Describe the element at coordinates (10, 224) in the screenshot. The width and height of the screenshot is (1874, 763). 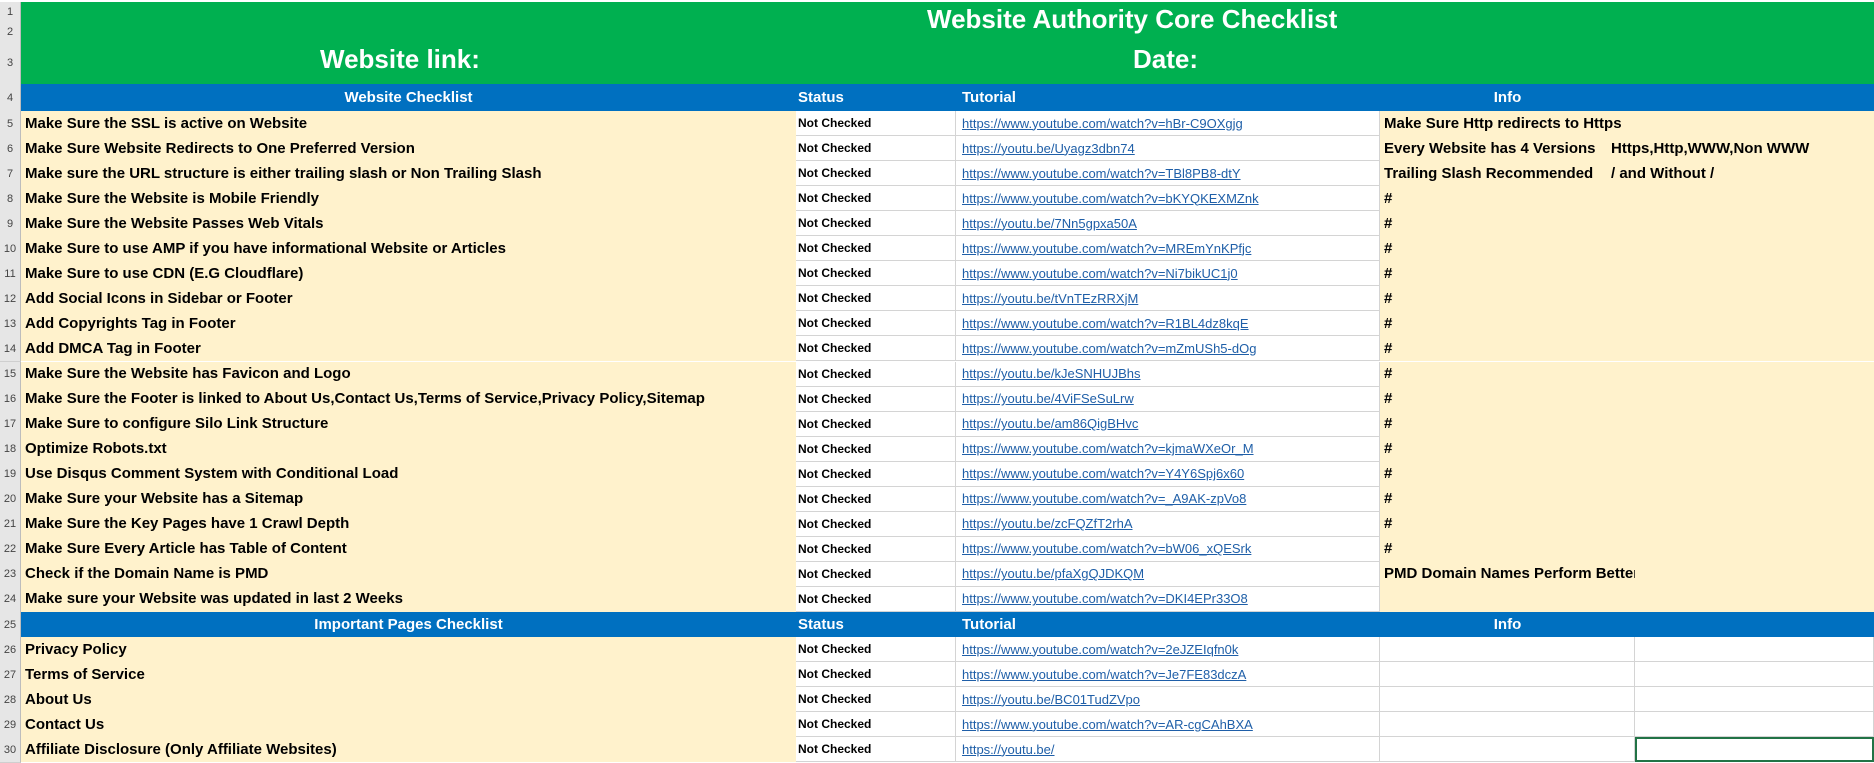
I see `row-header: 9` at that location.